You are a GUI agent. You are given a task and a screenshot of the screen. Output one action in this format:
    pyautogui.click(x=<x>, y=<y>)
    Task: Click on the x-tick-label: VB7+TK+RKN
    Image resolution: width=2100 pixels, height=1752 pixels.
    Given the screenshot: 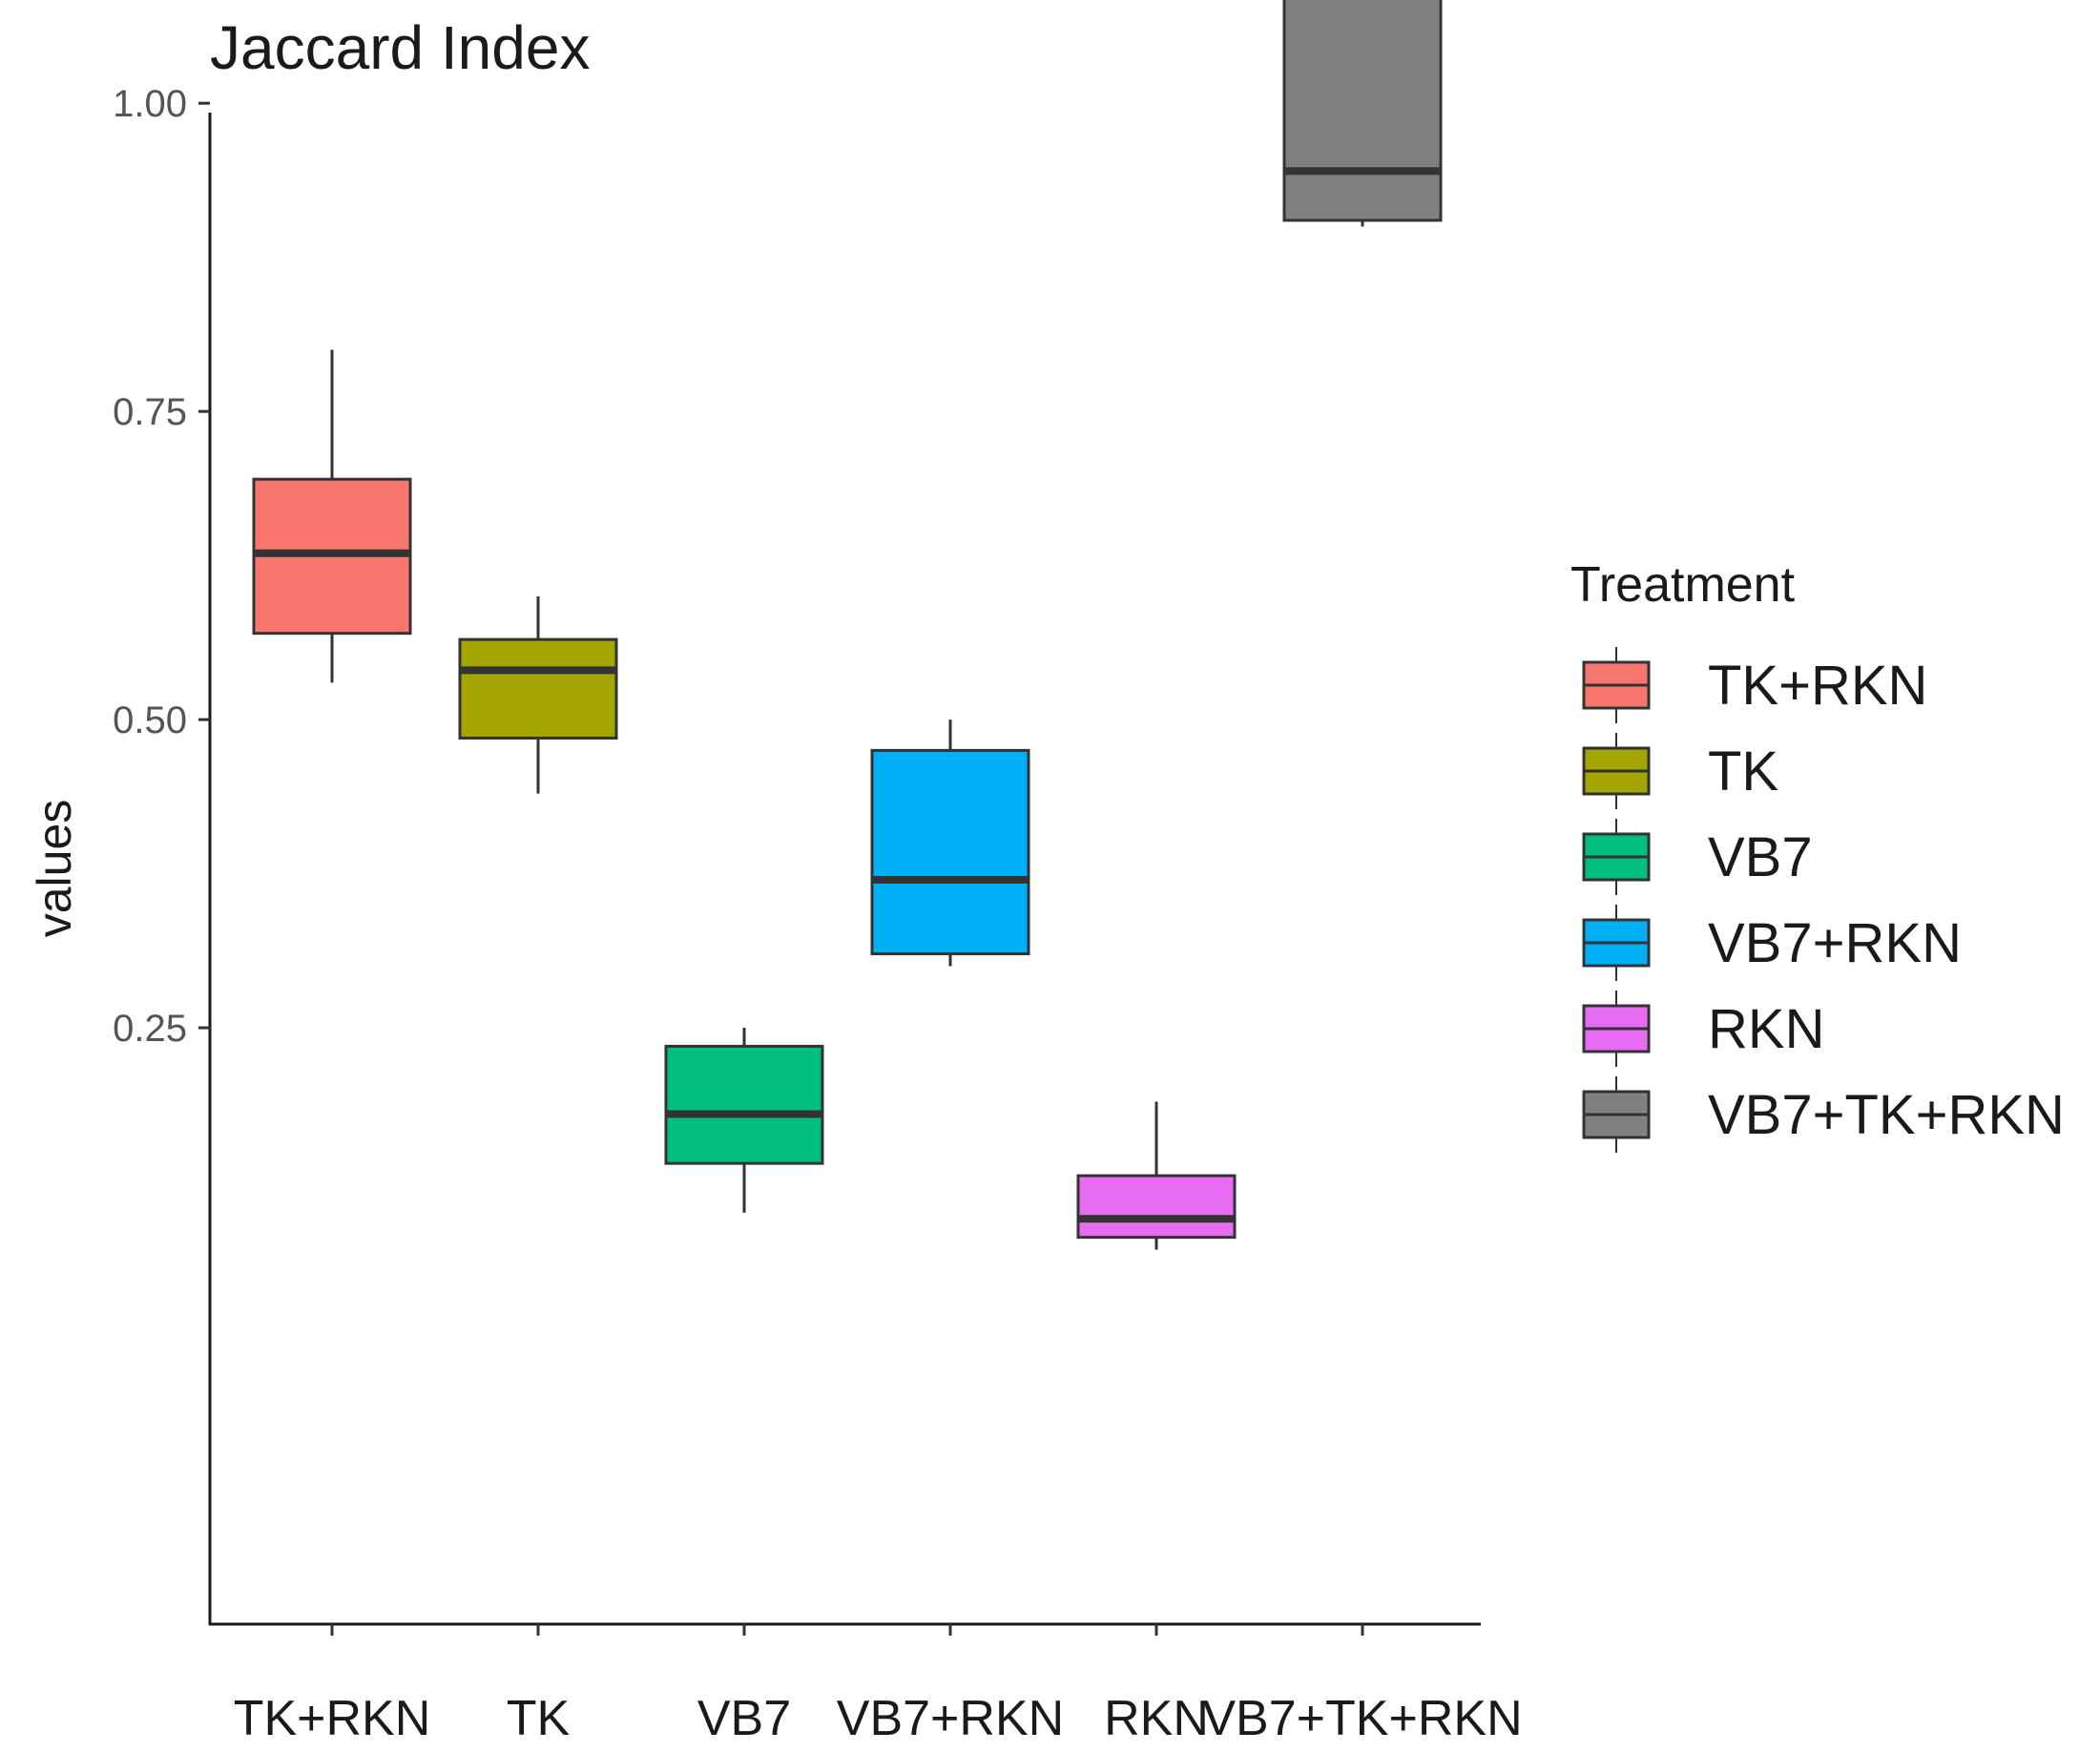 What is the action you would take?
    pyautogui.click(x=1362, y=1718)
    